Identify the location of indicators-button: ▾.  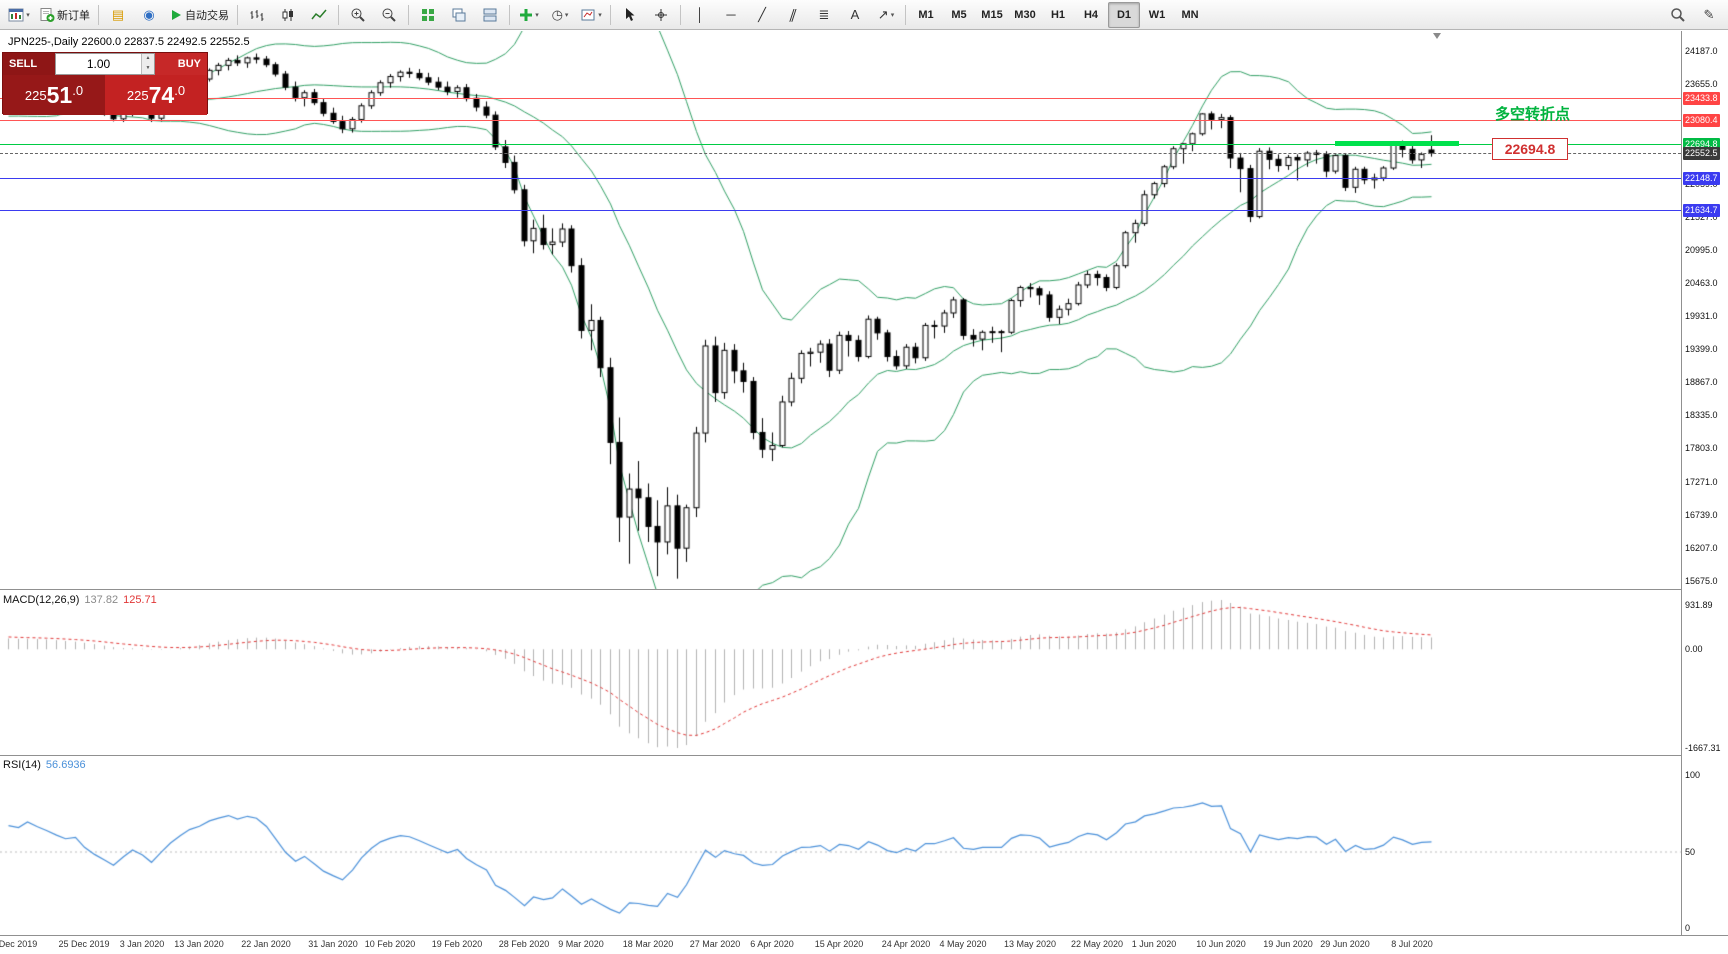
(529, 15).